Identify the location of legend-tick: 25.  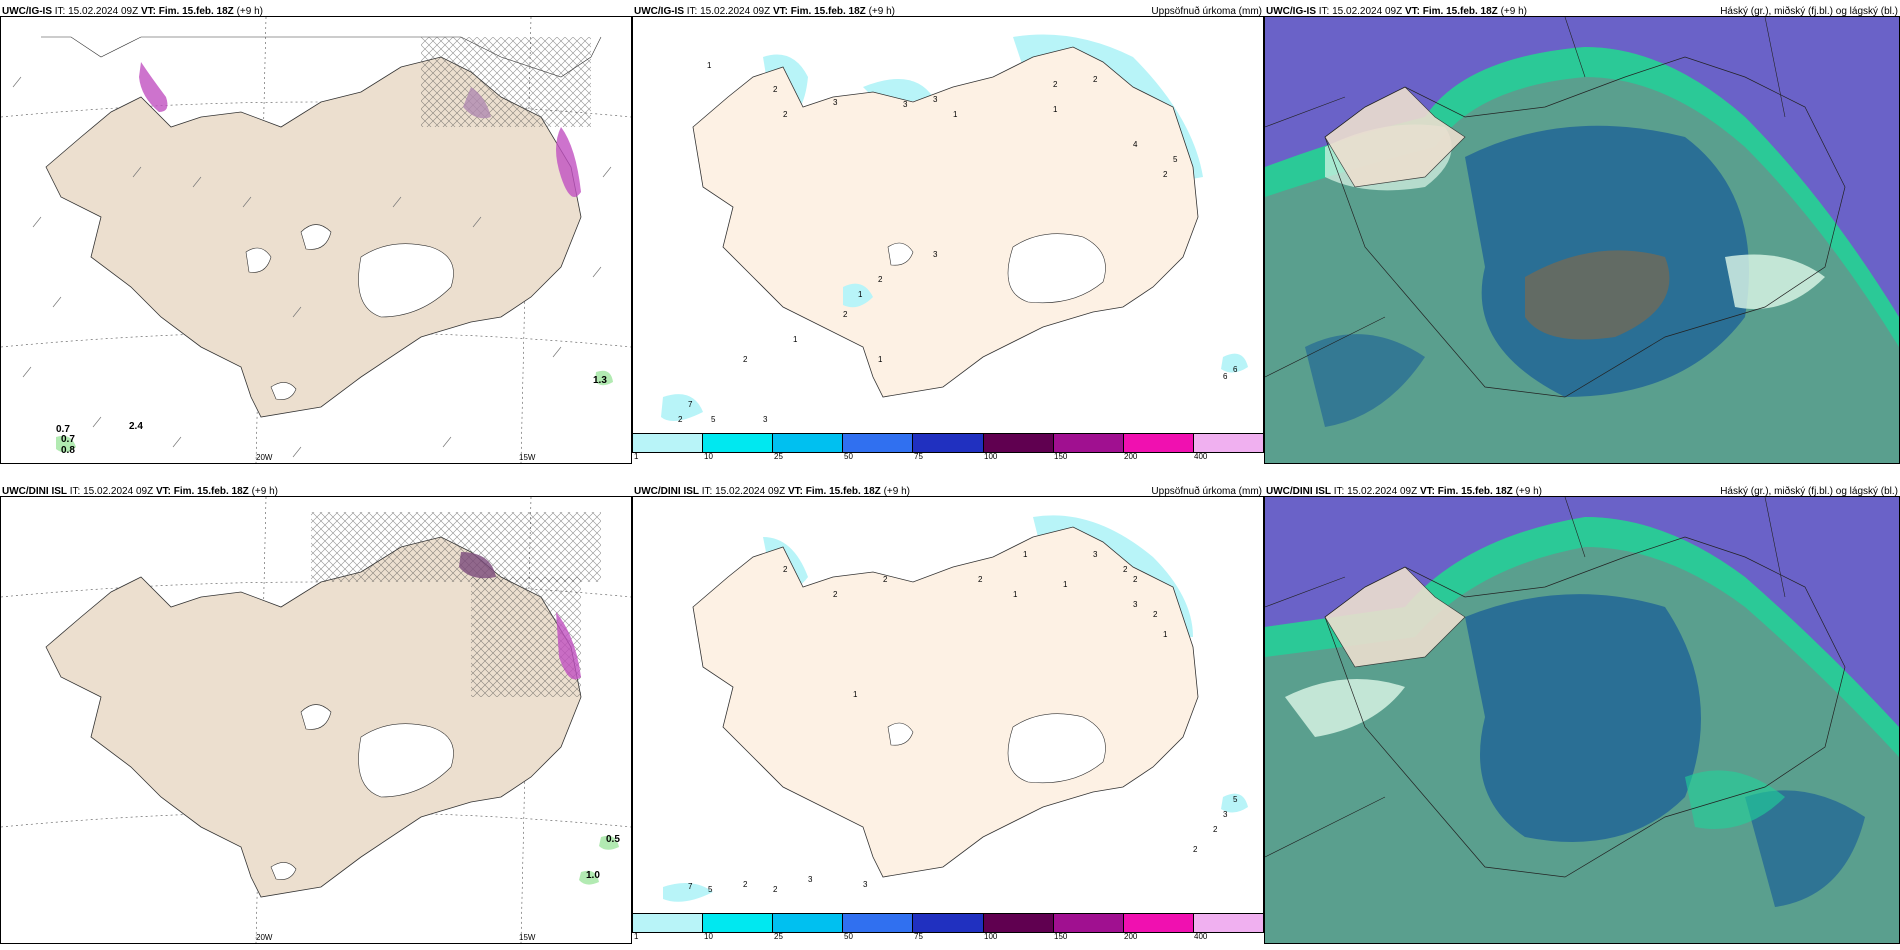
(778, 936).